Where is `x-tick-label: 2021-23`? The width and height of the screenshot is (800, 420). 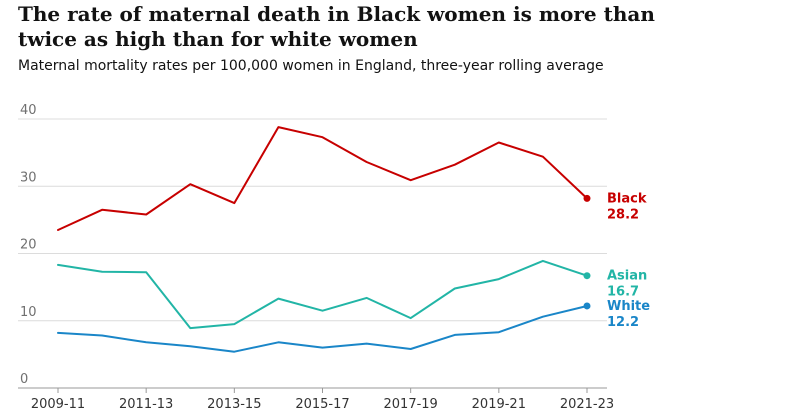 x-tick-label: 2021-23 is located at coordinates (587, 404).